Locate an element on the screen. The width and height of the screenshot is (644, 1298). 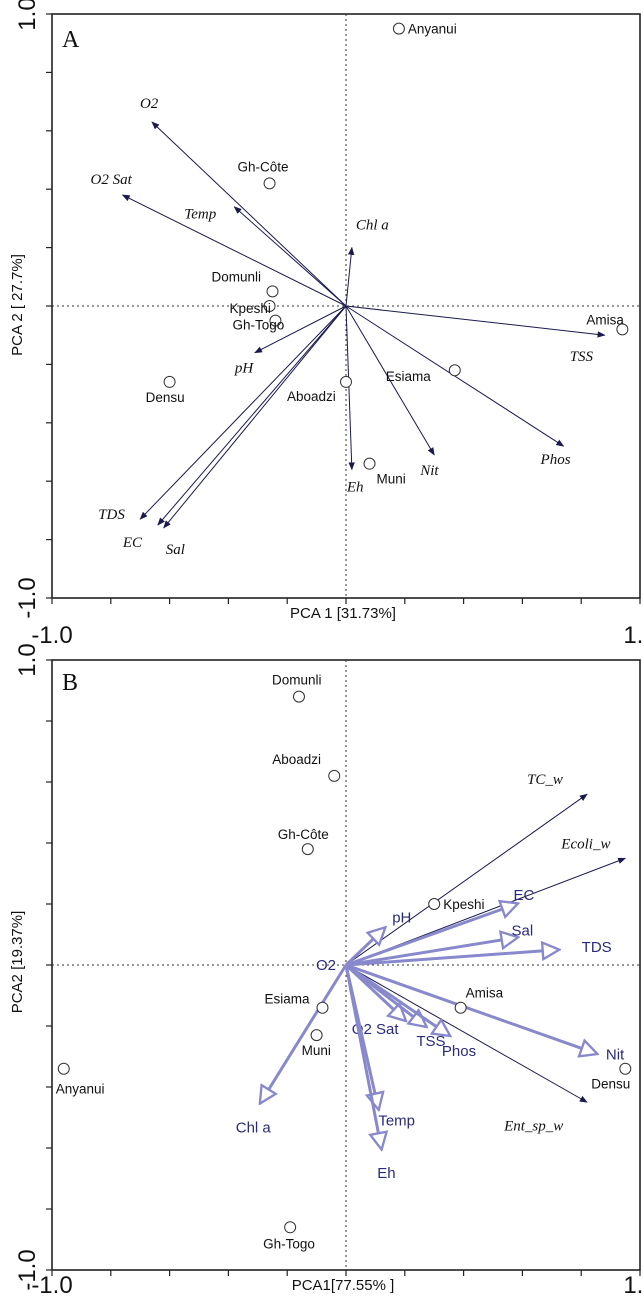
panel-a-x-axis-label: PCA 1 [31.73%] is located at coordinates (343, 613).